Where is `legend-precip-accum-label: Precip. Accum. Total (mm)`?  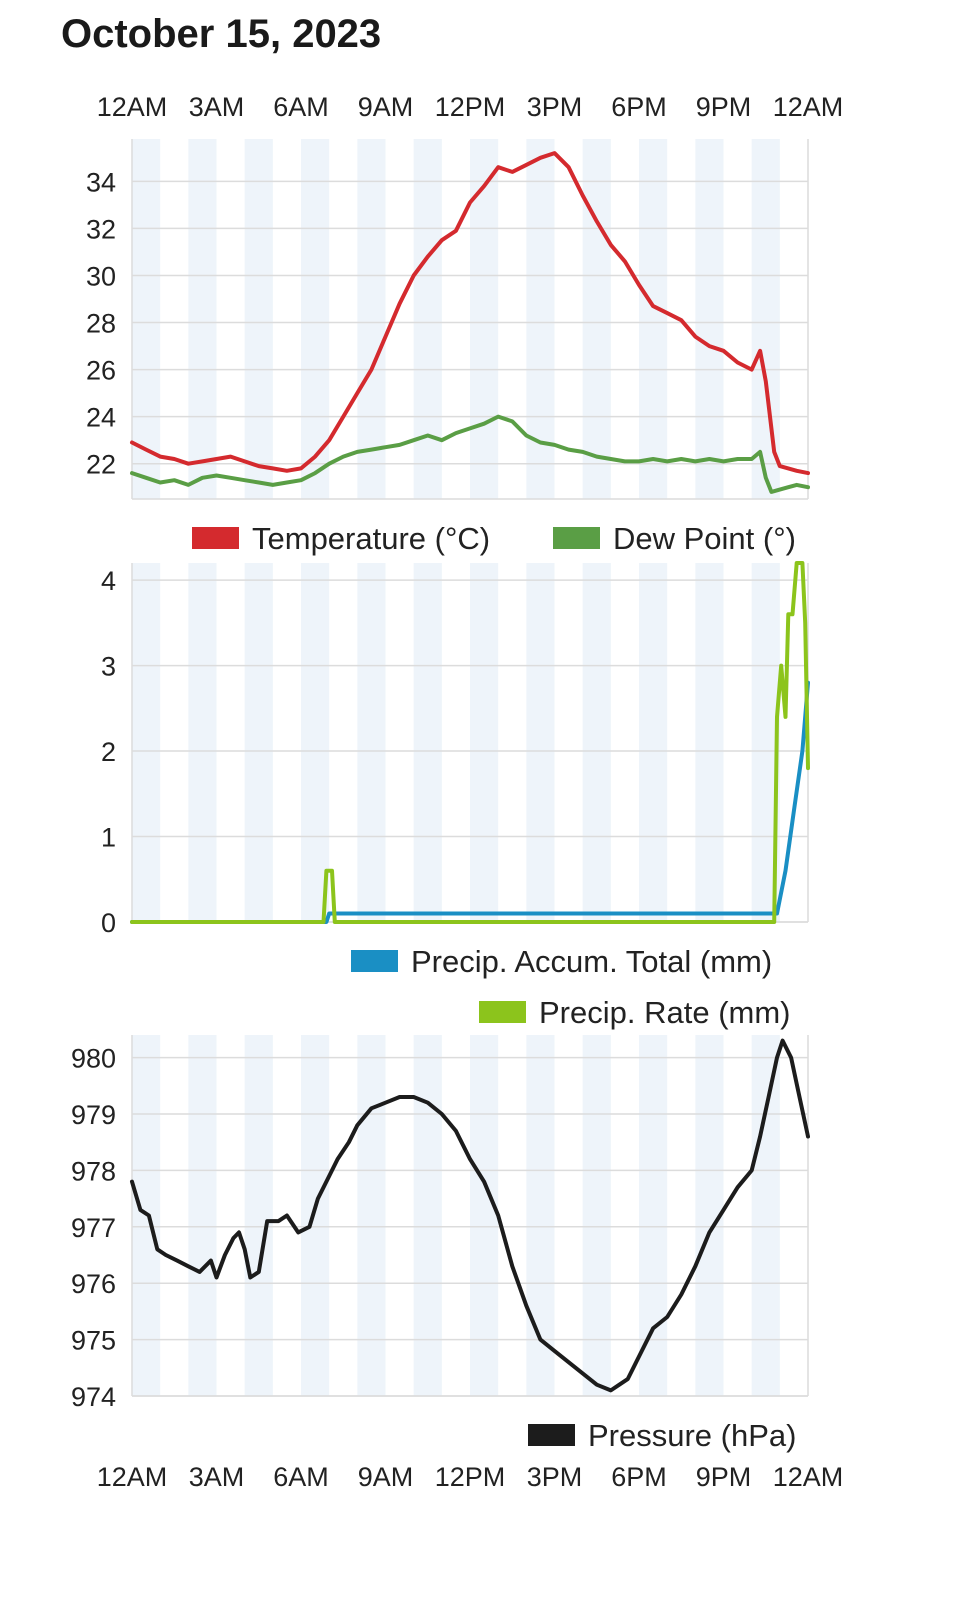 legend-precip-accum-label: Precip. Accum. Total (mm) is located at coordinates (591, 961).